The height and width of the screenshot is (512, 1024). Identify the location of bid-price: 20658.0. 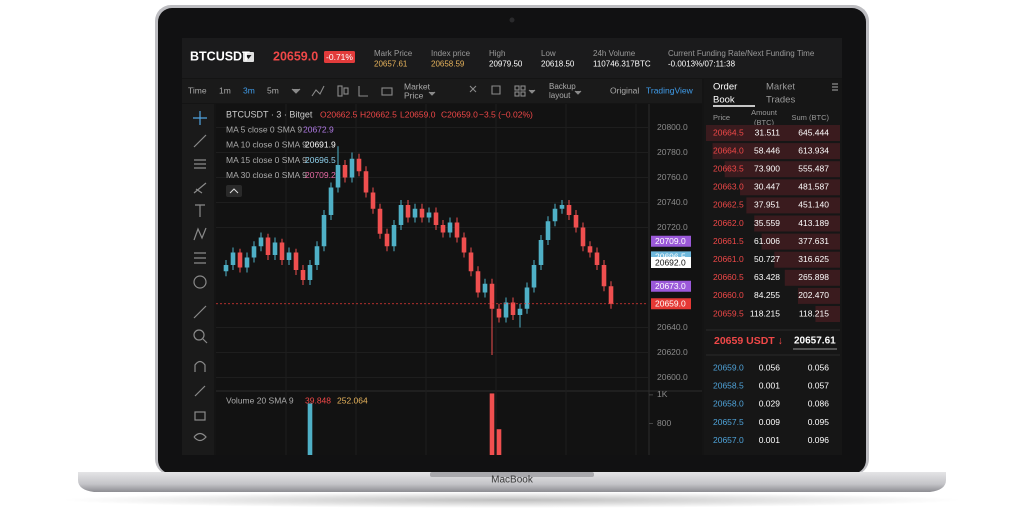
(728, 404).